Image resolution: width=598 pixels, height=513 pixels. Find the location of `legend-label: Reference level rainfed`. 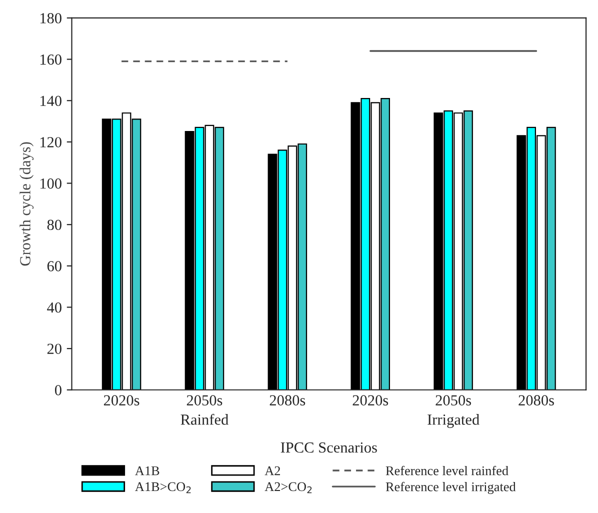

legend-label: Reference level rainfed is located at coordinates (447, 471).